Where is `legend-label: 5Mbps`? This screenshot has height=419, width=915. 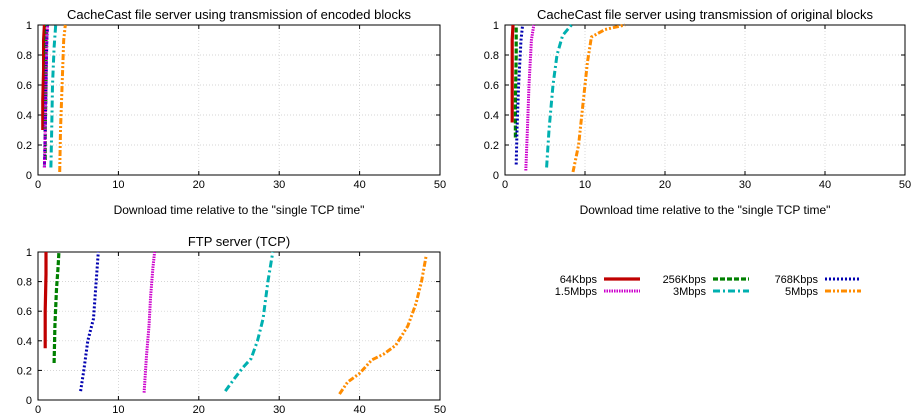
legend-label: 5Mbps is located at coordinates (802, 292).